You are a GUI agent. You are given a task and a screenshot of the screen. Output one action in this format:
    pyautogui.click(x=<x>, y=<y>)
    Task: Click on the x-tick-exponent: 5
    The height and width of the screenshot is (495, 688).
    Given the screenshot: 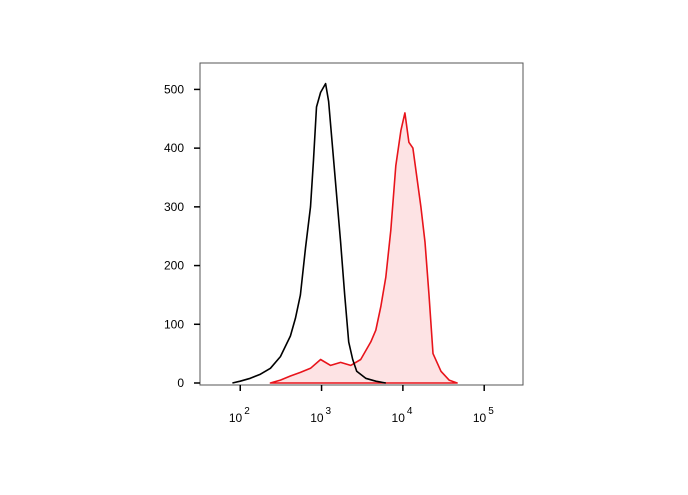 What is the action you would take?
    pyautogui.click(x=491, y=411)
    